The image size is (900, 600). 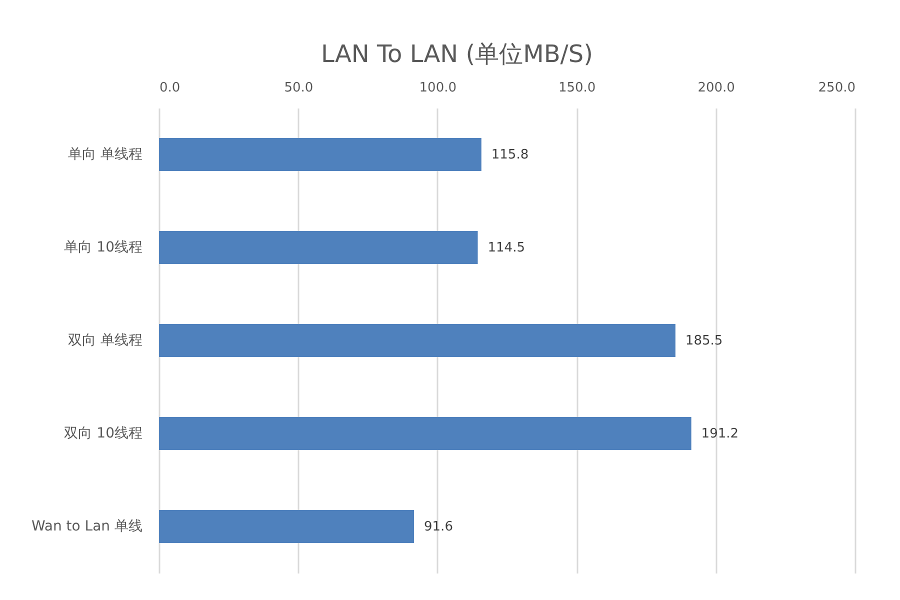 I want to click on y-tick-label: 双向 10线程, so click(x=103, y=434).